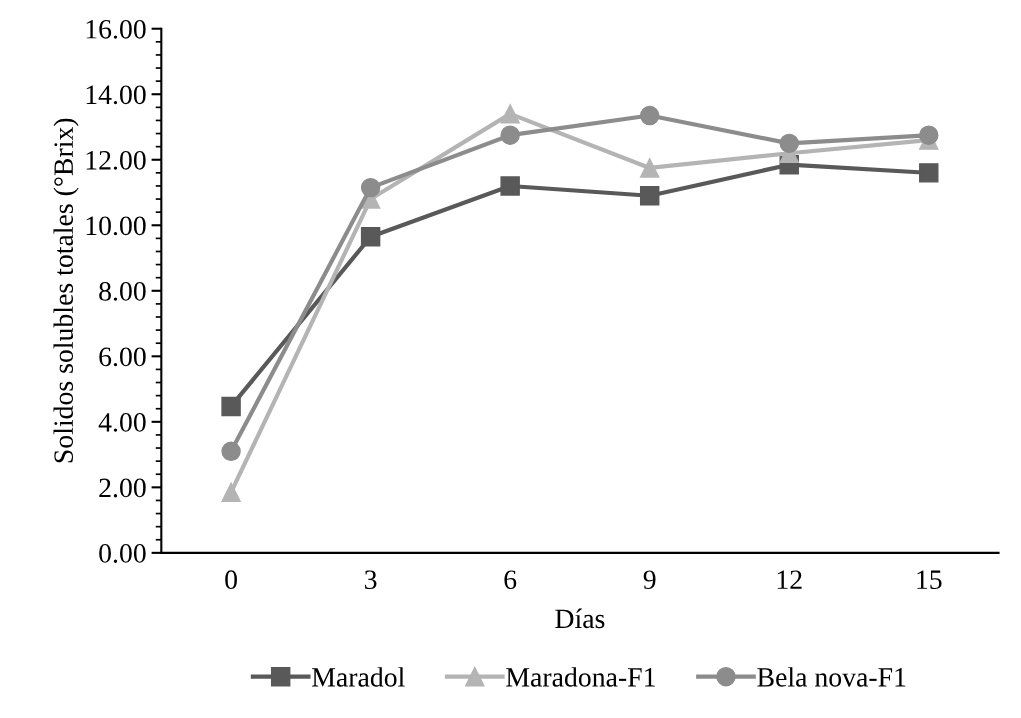  Describe the element at coordinates (580, 618) in the screenshot. I see `x-axis-title: Días` at that location.